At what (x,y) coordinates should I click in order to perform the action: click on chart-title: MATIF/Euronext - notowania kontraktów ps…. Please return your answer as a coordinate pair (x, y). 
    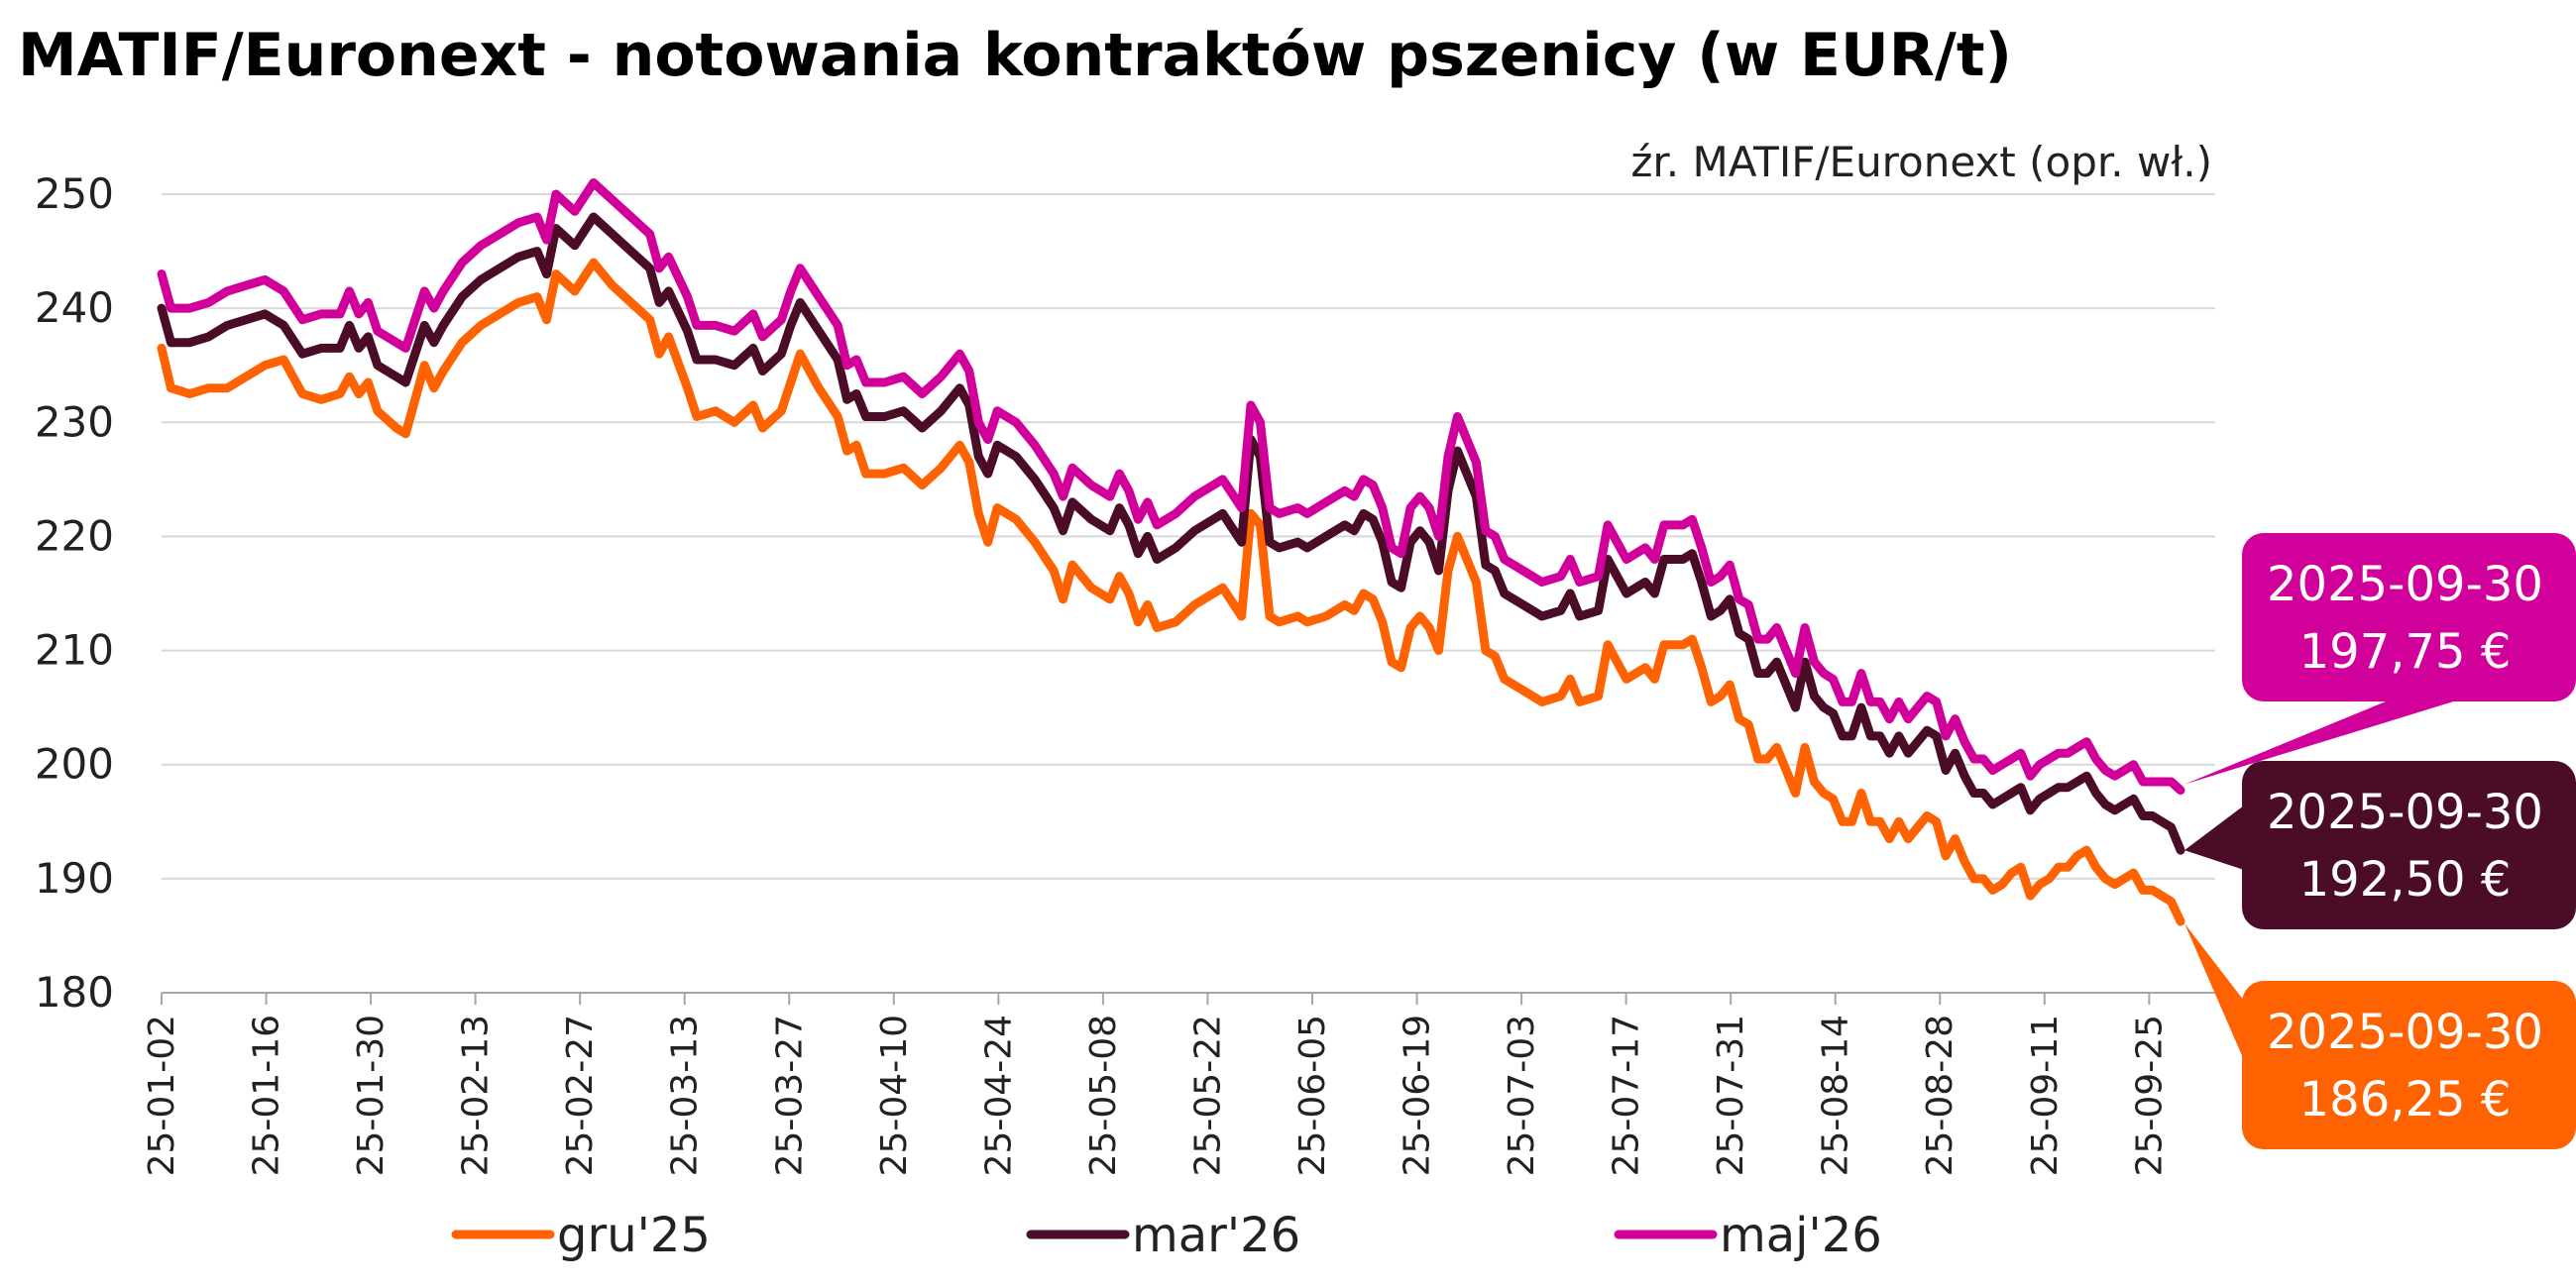
    Looking at the image, I should click on (1015, 55).